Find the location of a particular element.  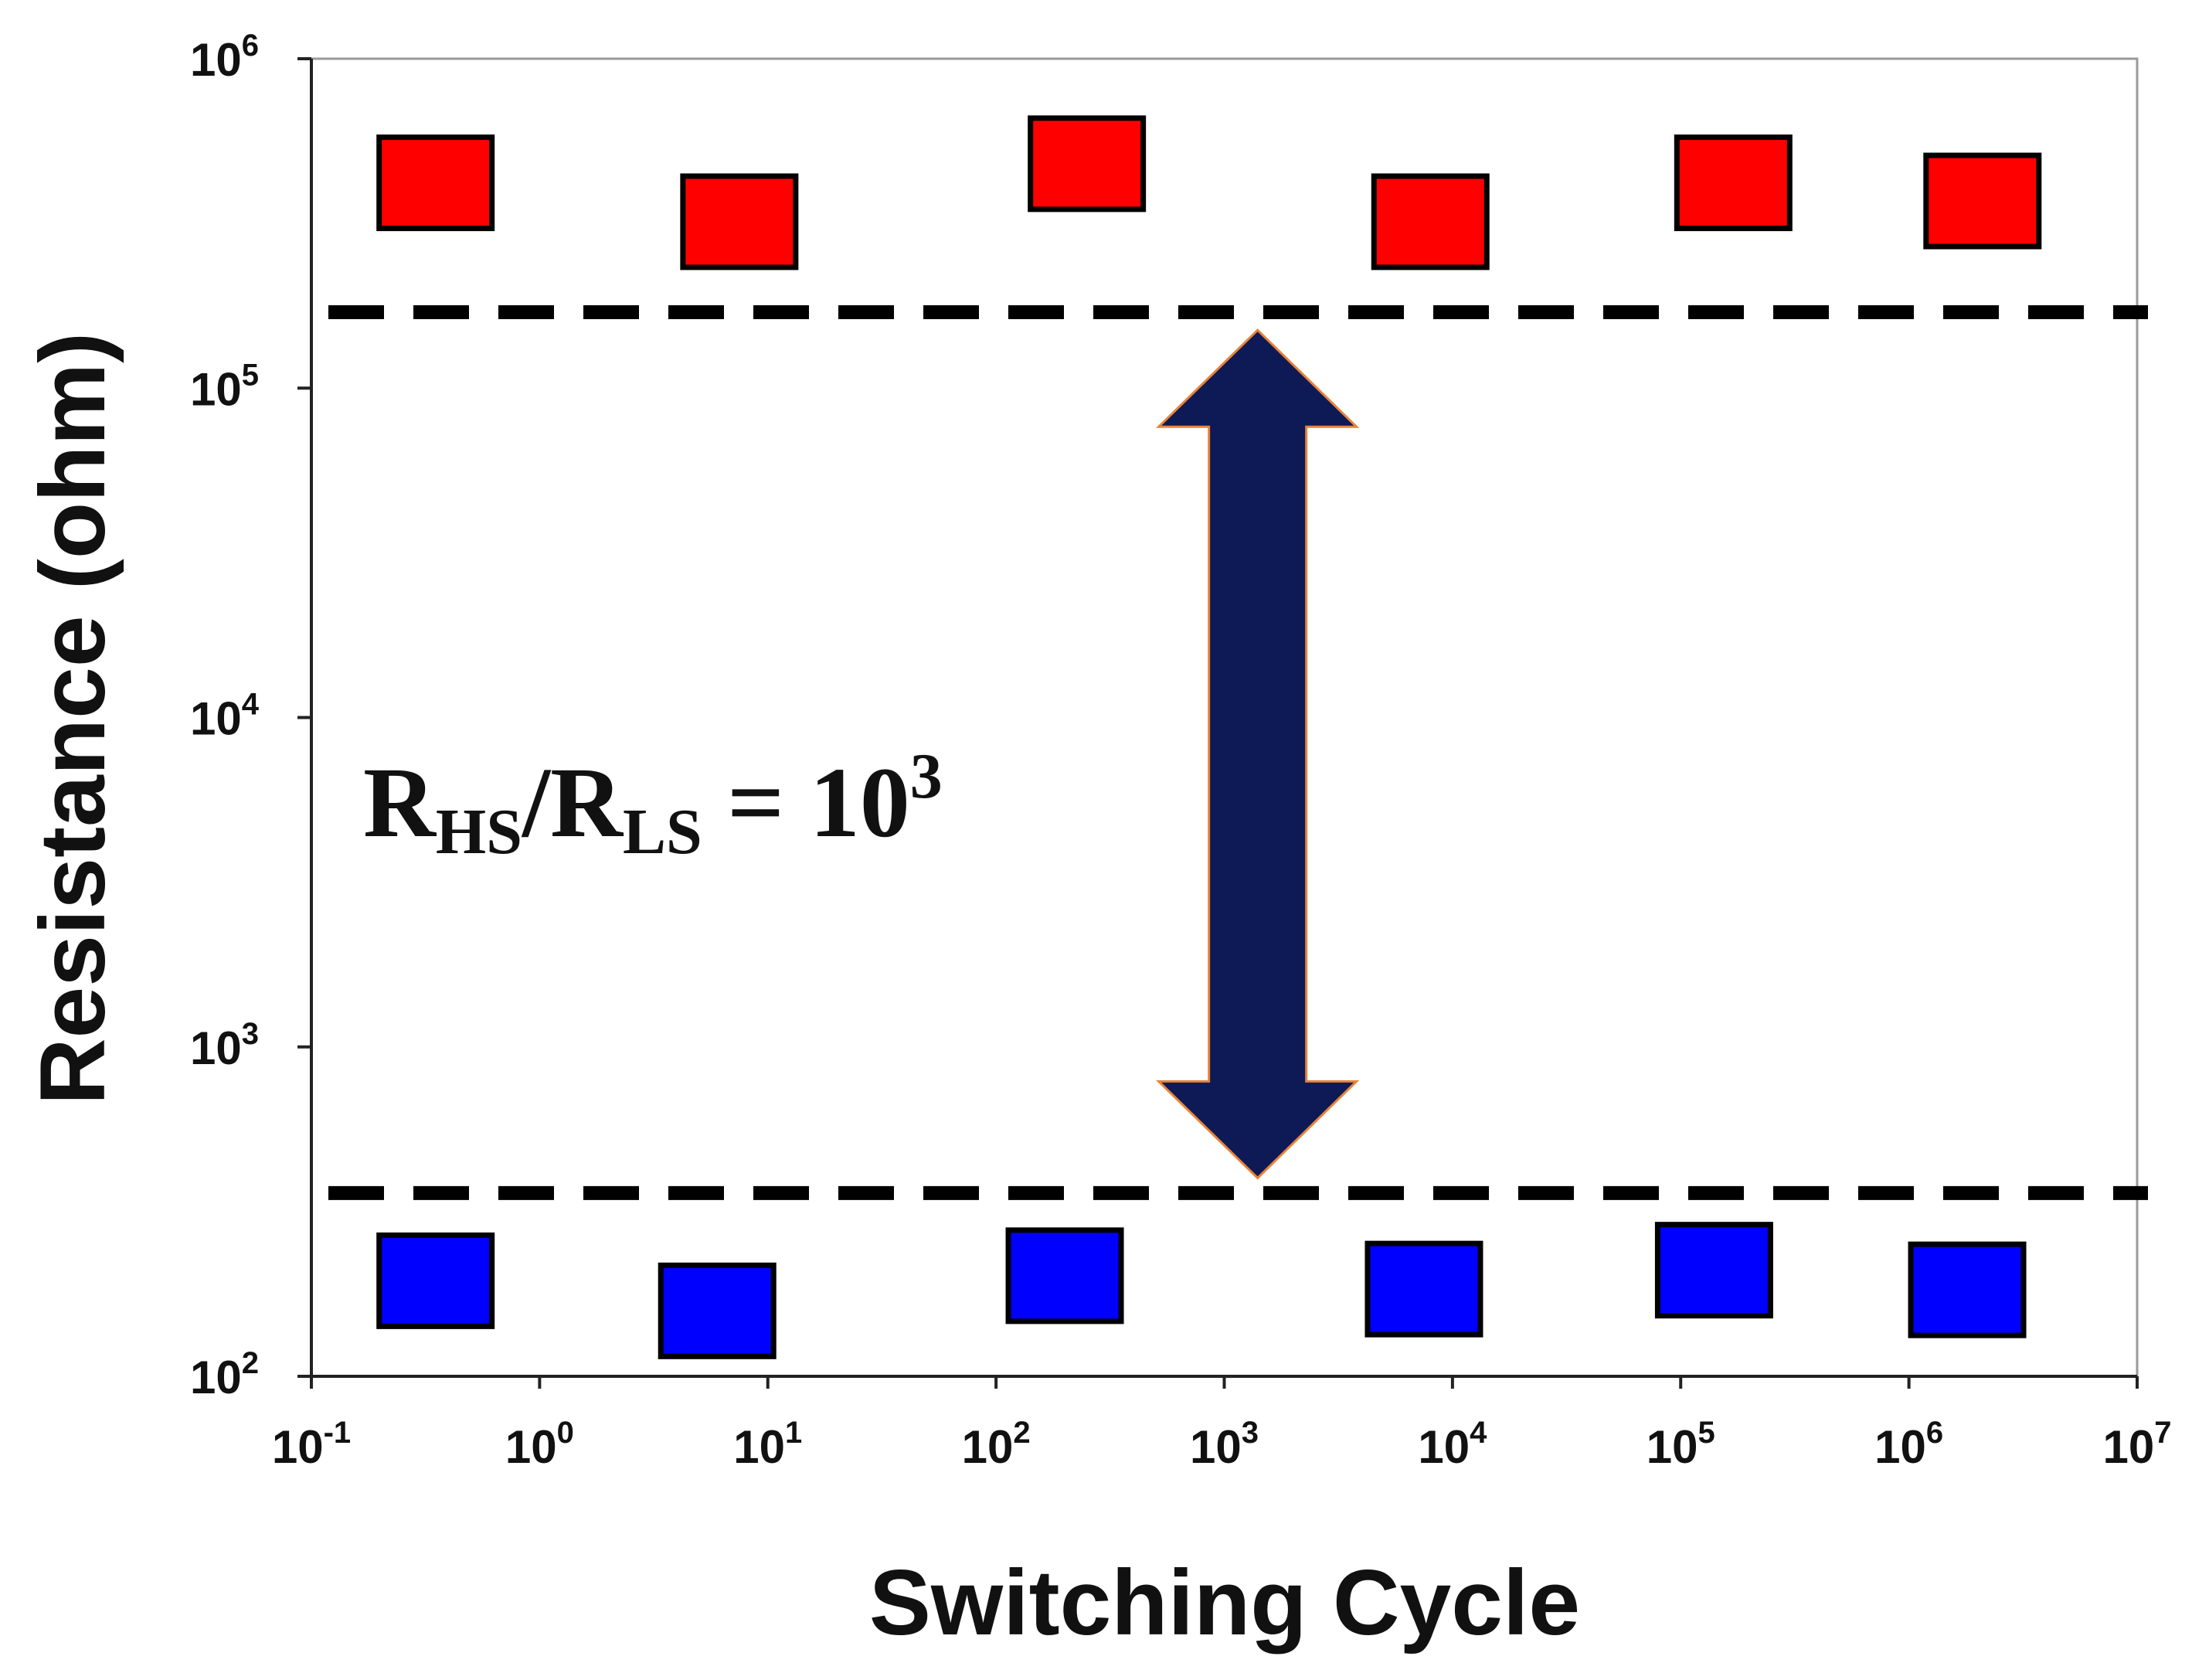

x-tick-label: 10⁶ is located at coordinates (1908, 1444).